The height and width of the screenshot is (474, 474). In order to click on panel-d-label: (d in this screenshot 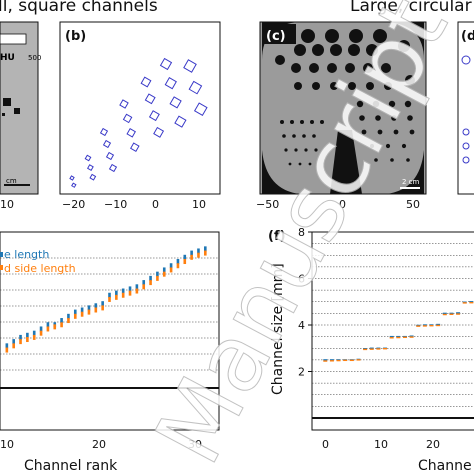, I will do `click(467, 36)`.